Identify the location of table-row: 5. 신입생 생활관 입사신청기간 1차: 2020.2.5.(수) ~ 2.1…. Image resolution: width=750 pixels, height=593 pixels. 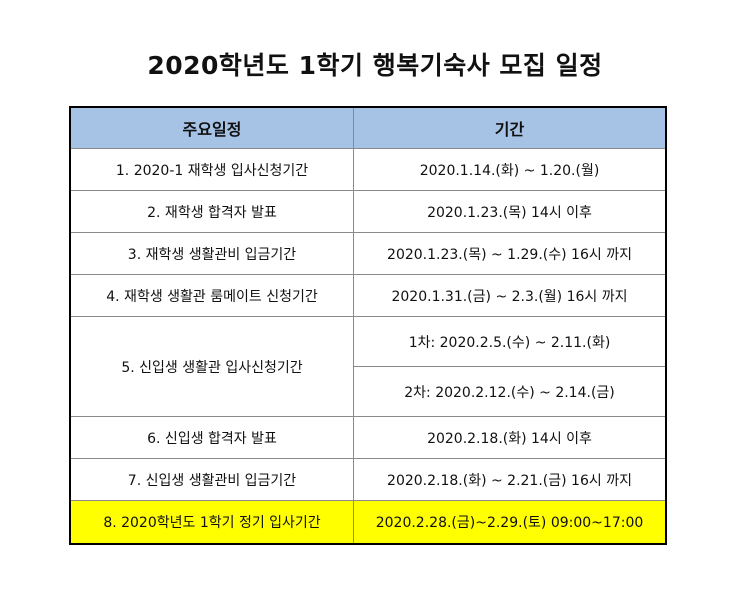
(368, 366).